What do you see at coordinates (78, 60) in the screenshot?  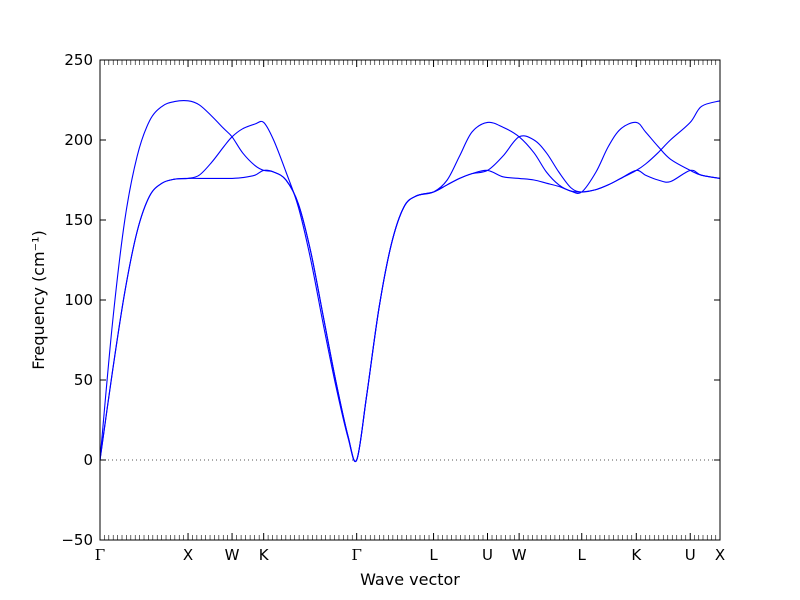 I see `y-tick-label: 250` at bounding box center [78, 60].